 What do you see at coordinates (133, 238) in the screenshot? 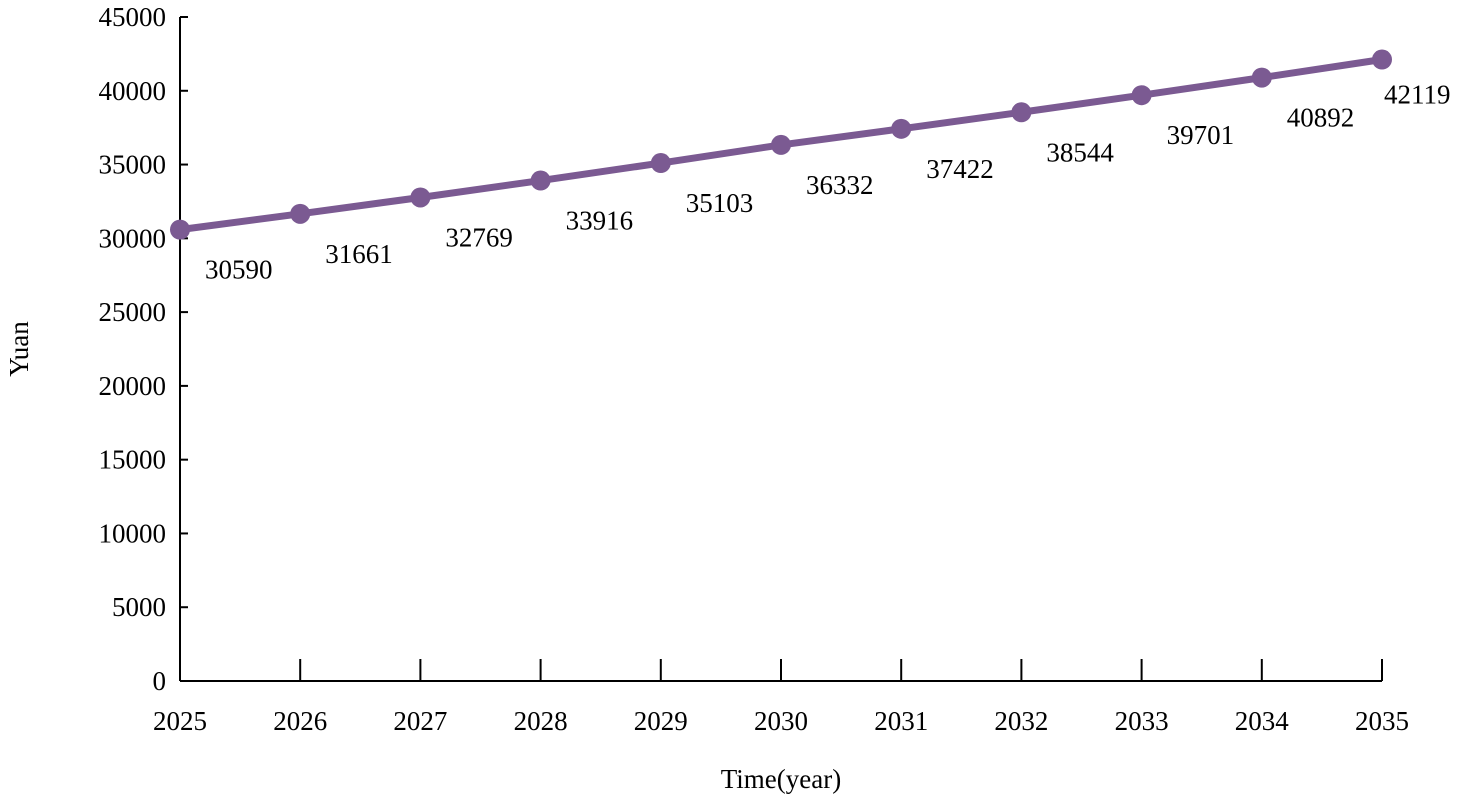
I see `y-tick-label: 30000` at bounding box center [133, 238].